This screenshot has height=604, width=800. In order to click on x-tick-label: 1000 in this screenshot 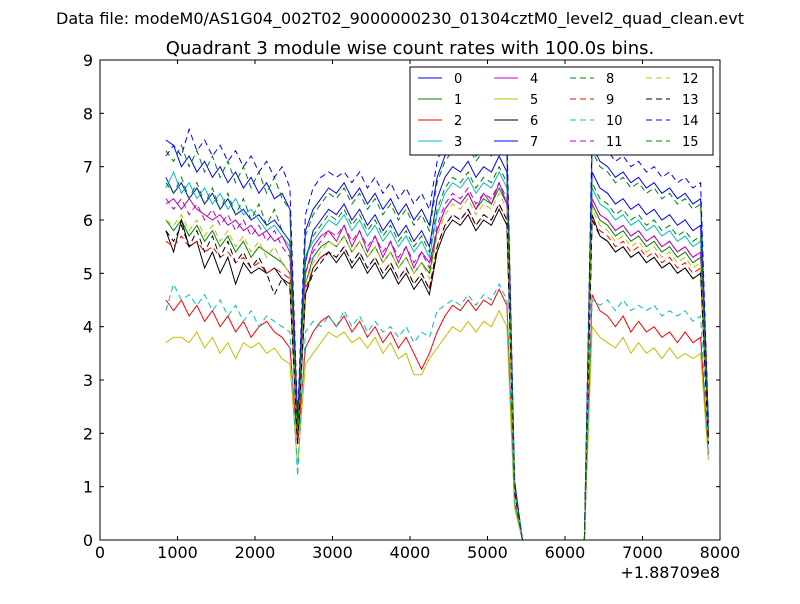, I will do `click(177, 552)`.